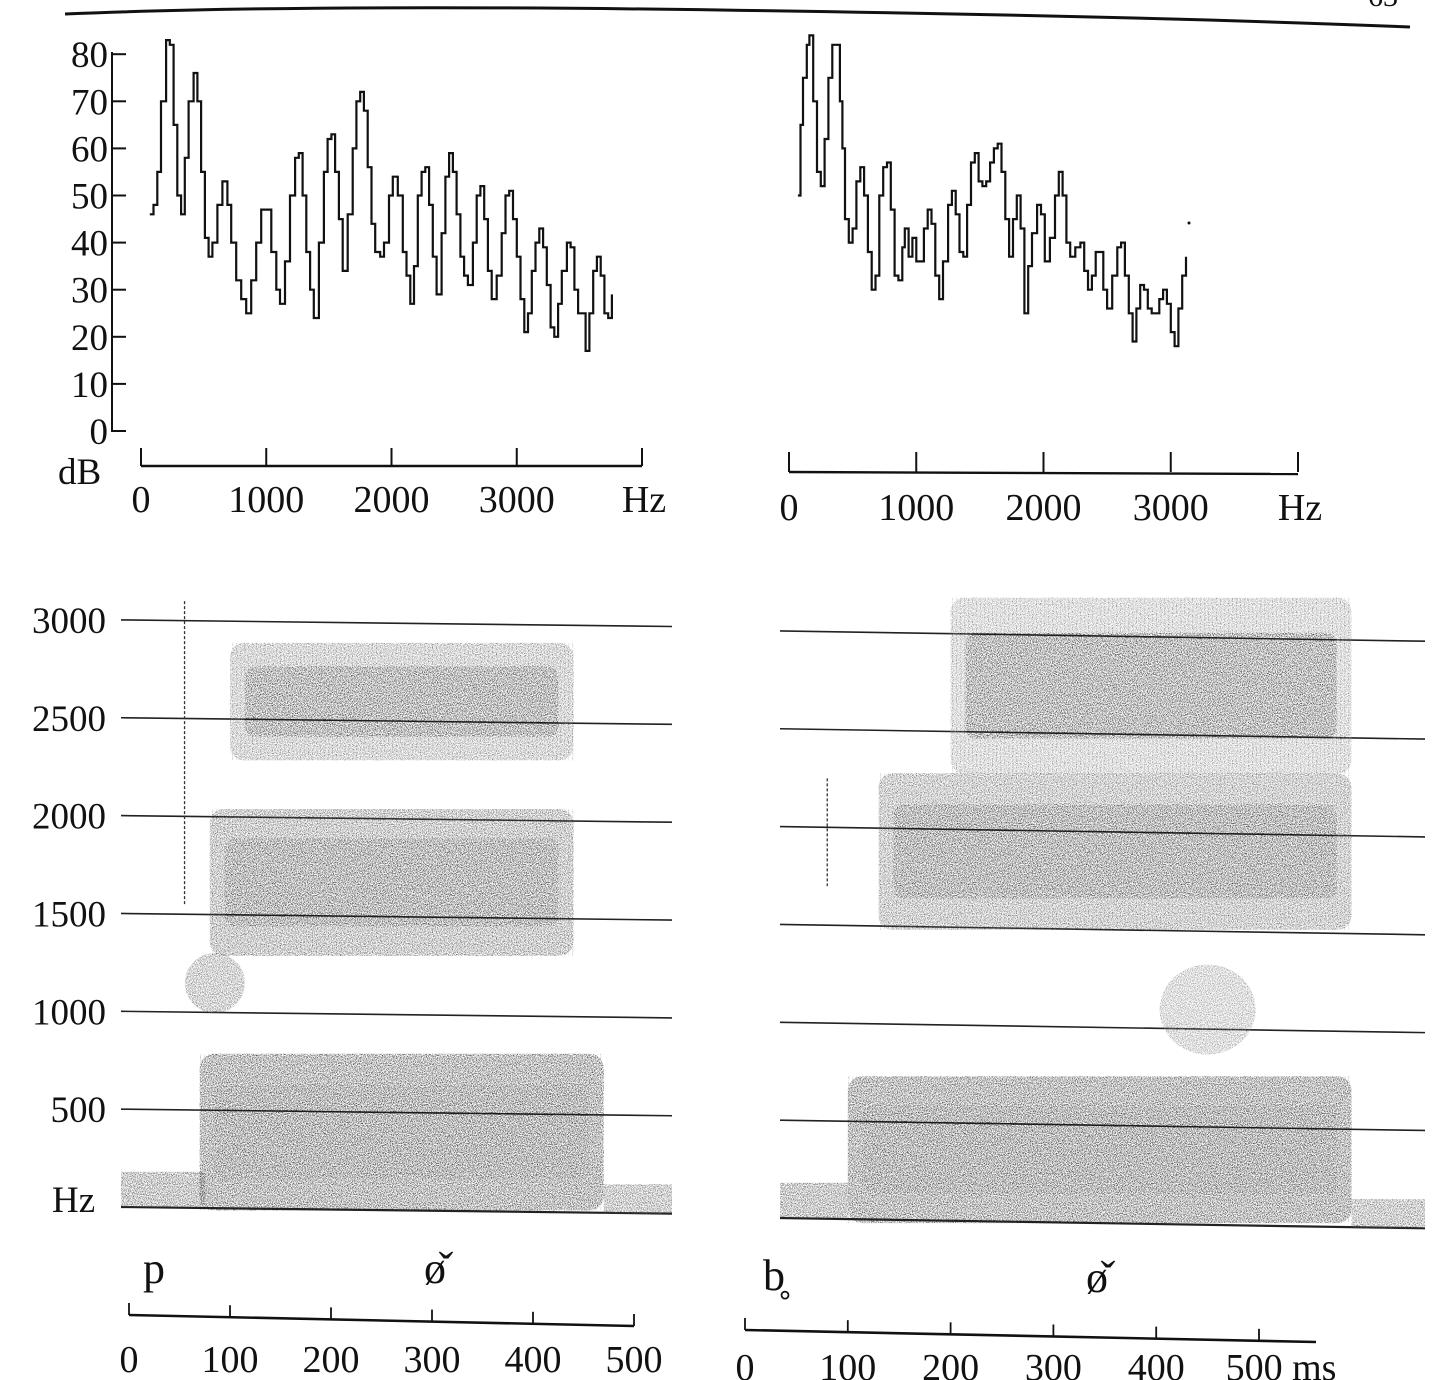 The image size is (1451, 1380). What do you see at coordinates (69, 866) in the screenshot?
I see `spectrogram-left-y-tick-labels: 3000 2500 2000 1500 1000 500` at bounding box center [69, 866].